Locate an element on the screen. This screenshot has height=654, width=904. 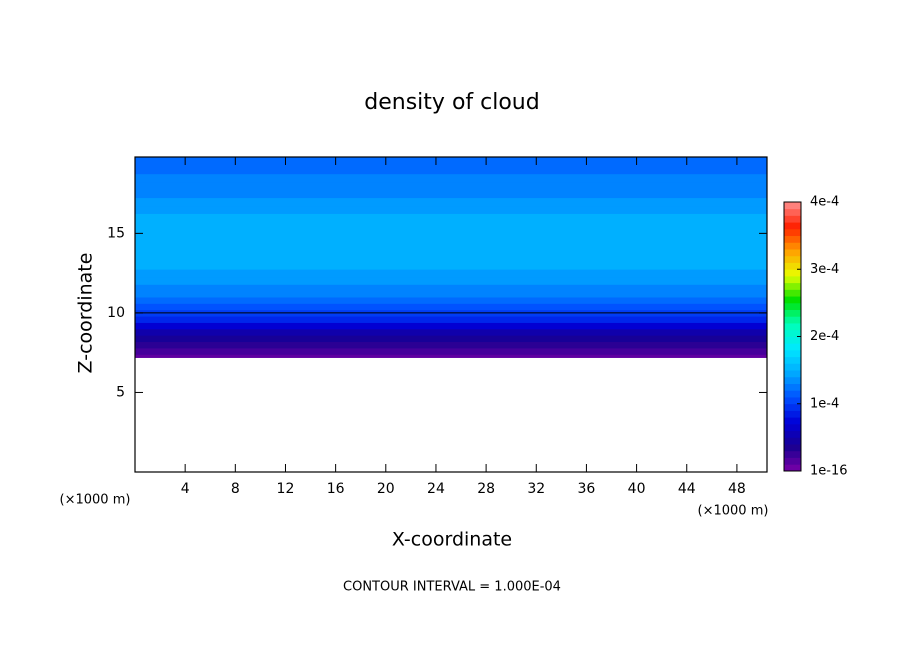
annotation: CONTOUR INTERVAL = 1.000E-04 is located at coordinates (452, 587).